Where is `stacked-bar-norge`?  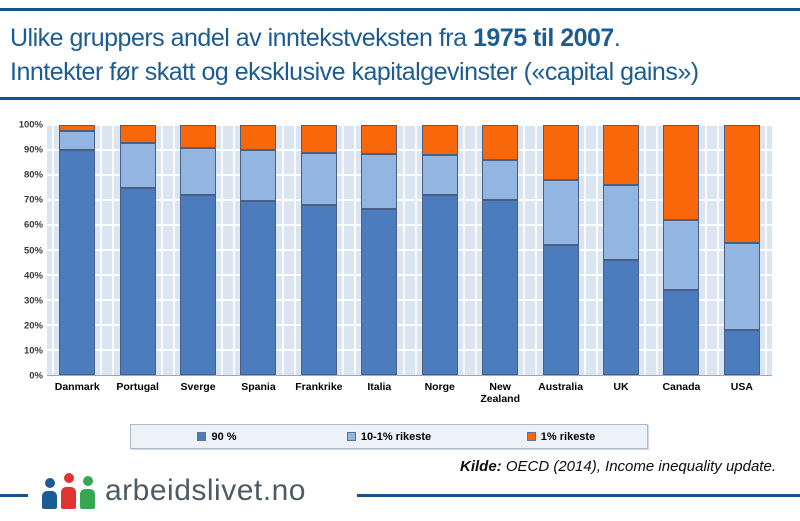 stacked-bar-norge is located at coordinates (439, 250).